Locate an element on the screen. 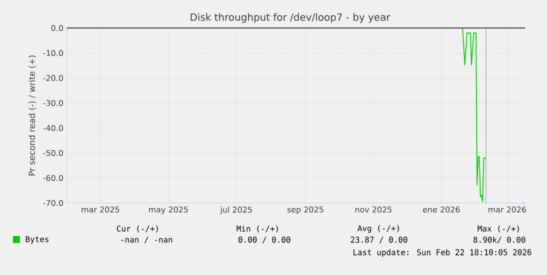 This screenshot has height=275, width=547. y-axis-title: Pr second read (-) / write (+) is located at coordinates (32, 116).